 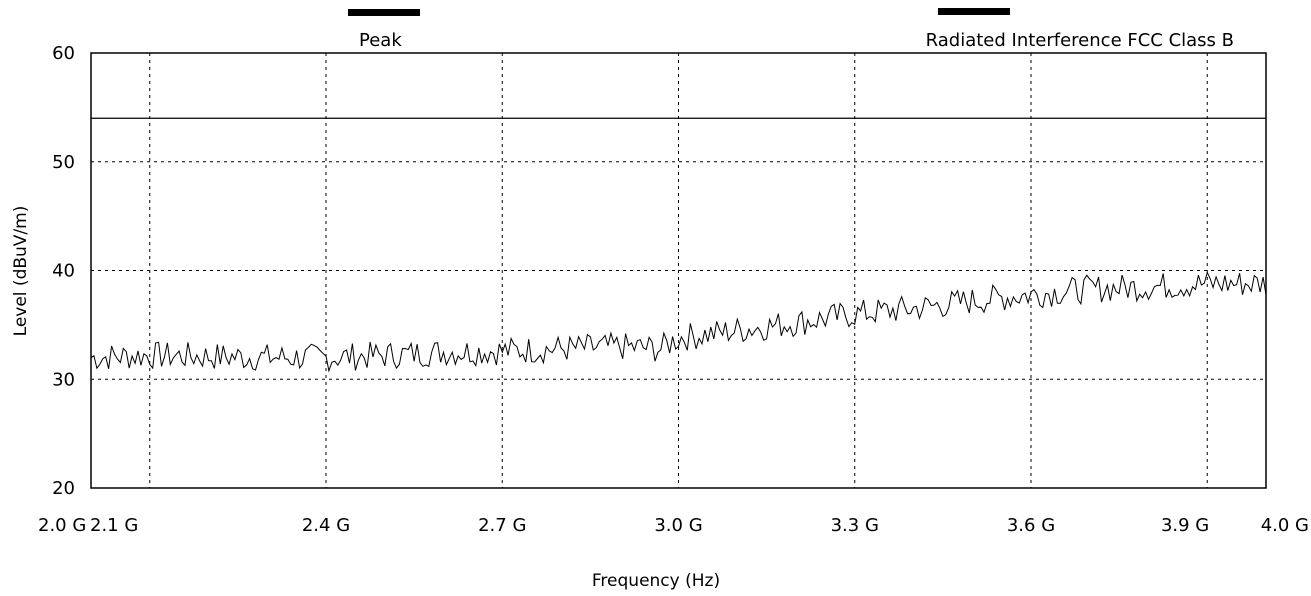 What do you see at coordinates (63, 162) in the screenshot?
I see `y-tick-label: 50` at bounding box center [63, 162].